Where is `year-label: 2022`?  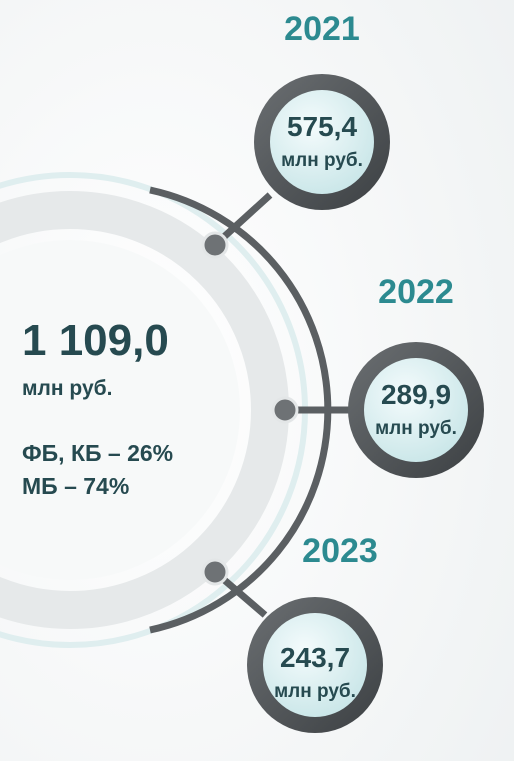
year-label: 2022 is located at coordinates (416, 292).